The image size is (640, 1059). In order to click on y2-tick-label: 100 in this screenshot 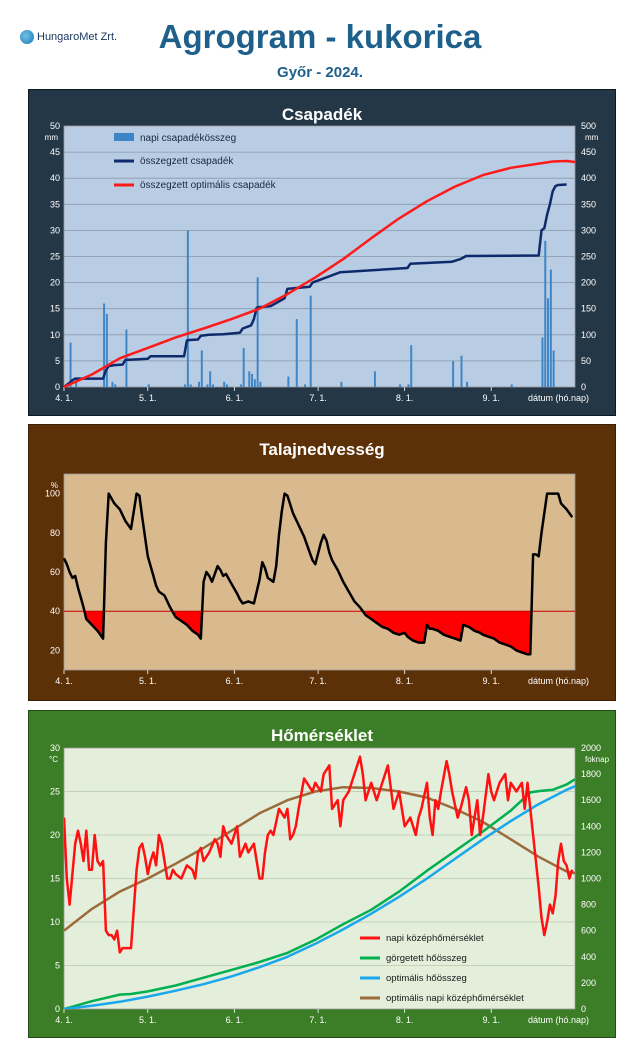, I will do `click(588, 335)`.